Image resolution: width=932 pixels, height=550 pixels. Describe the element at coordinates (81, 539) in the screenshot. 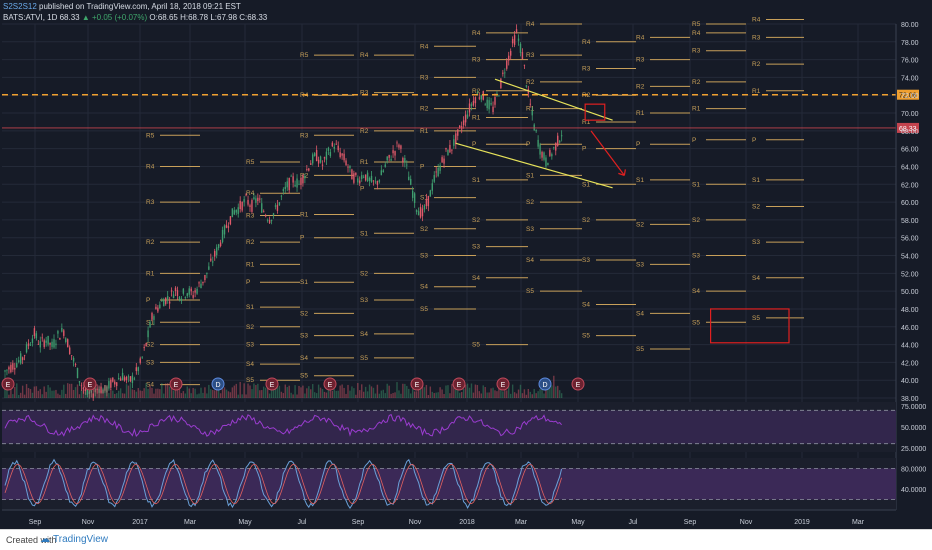

I see `tradingview-brand: TradingView` at that location.